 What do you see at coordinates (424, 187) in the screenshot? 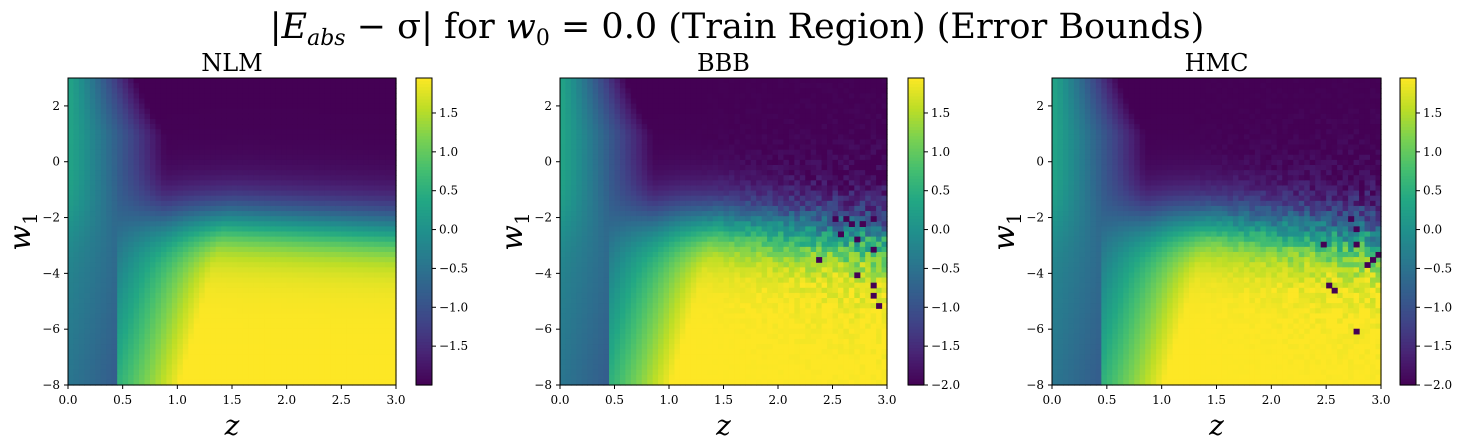
I see `colorbar-step` at bounding box center [424, 187].